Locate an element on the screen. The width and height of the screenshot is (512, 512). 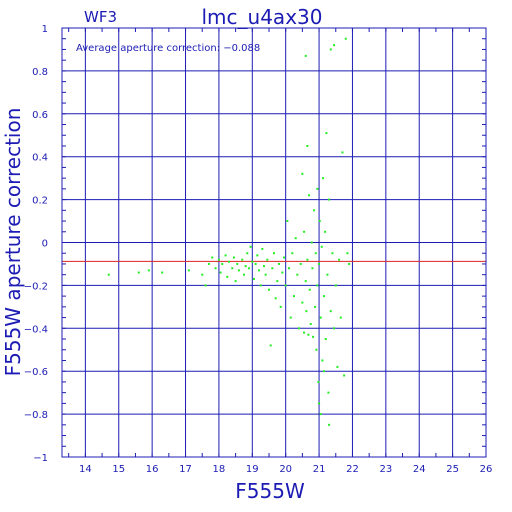
y-tick-label: 0.8 is located at coordinates (40, 72).